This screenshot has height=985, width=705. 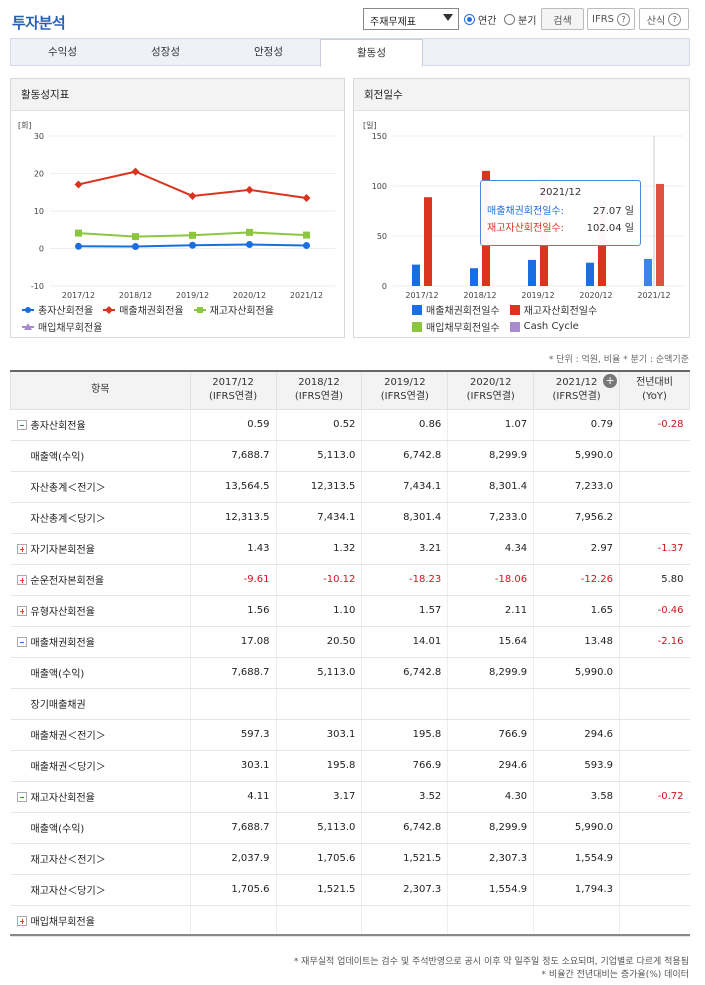 What do you see at coordinates (576, 580) in the screenshot?
I see `value-cell: -12.26` at bounding box center [576, 580].